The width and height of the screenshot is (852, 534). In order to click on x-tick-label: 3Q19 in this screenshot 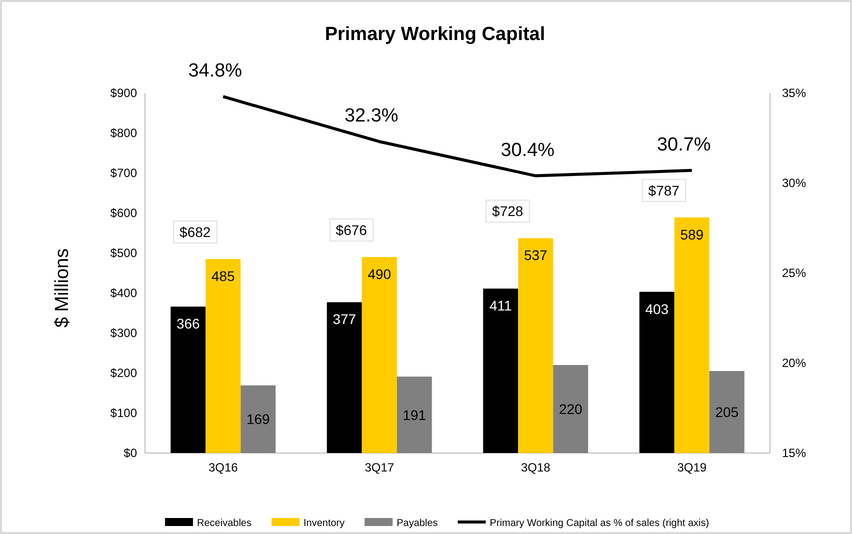, I will do `click(692, 467)`.